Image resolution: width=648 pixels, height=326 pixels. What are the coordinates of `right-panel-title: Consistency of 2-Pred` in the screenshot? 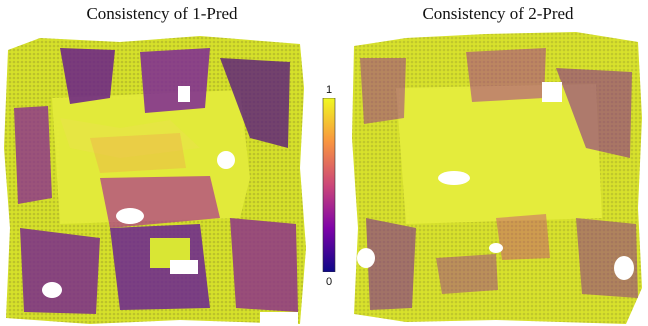 It's located at (498, 13).